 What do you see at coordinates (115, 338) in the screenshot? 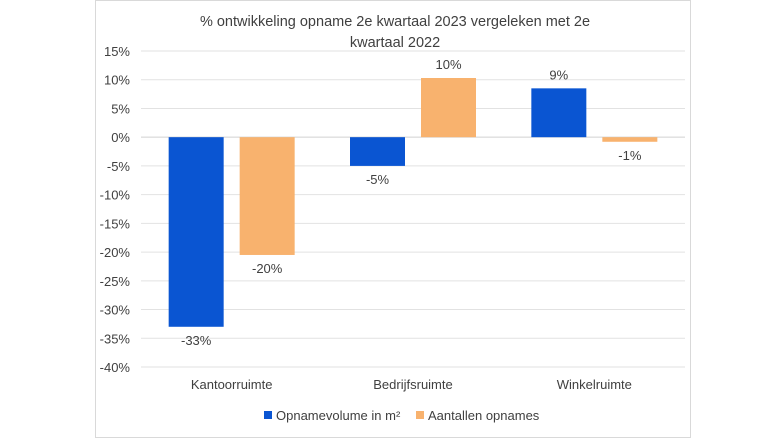
I see `y-tick-label: -35%` at bounding box center [115, 338].